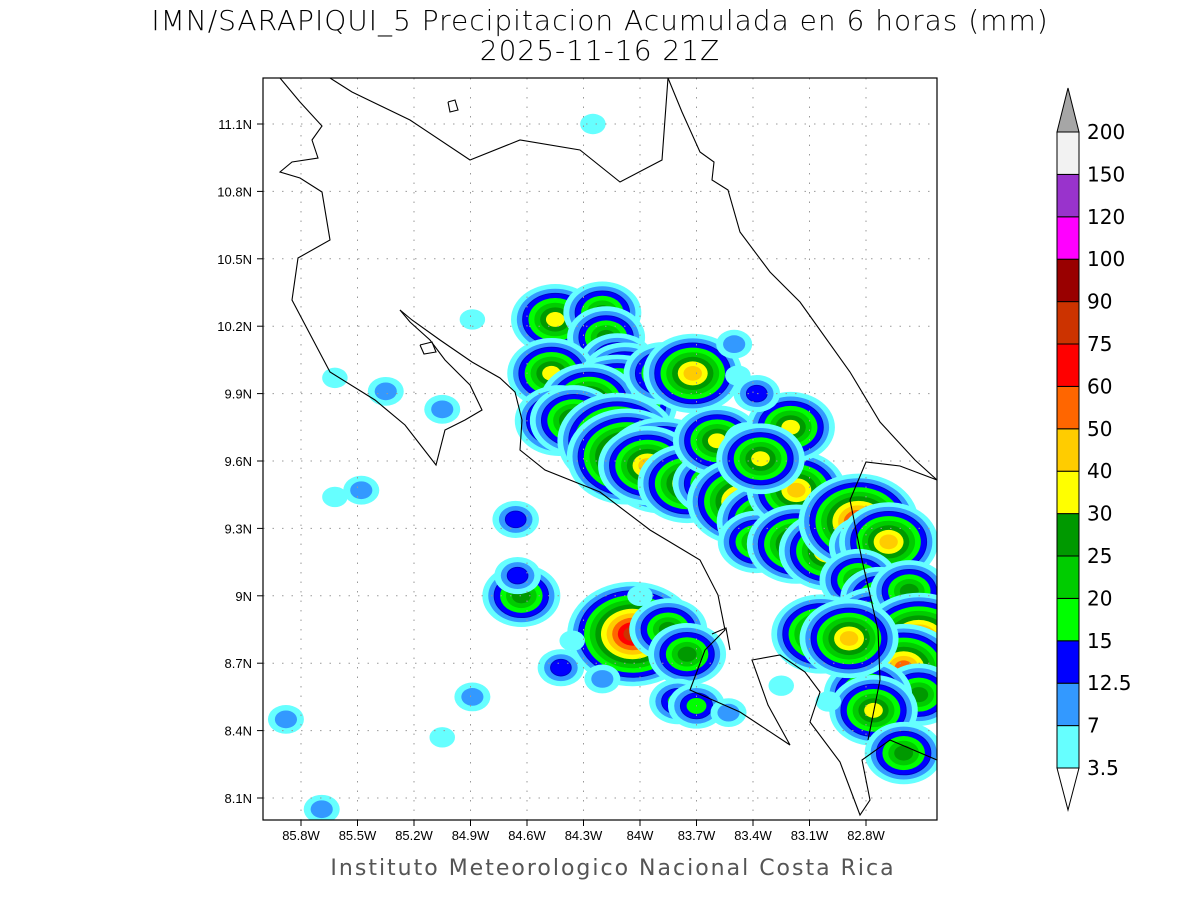  I want to click on lon-tick-label: 83.1W, so click(810, 835).